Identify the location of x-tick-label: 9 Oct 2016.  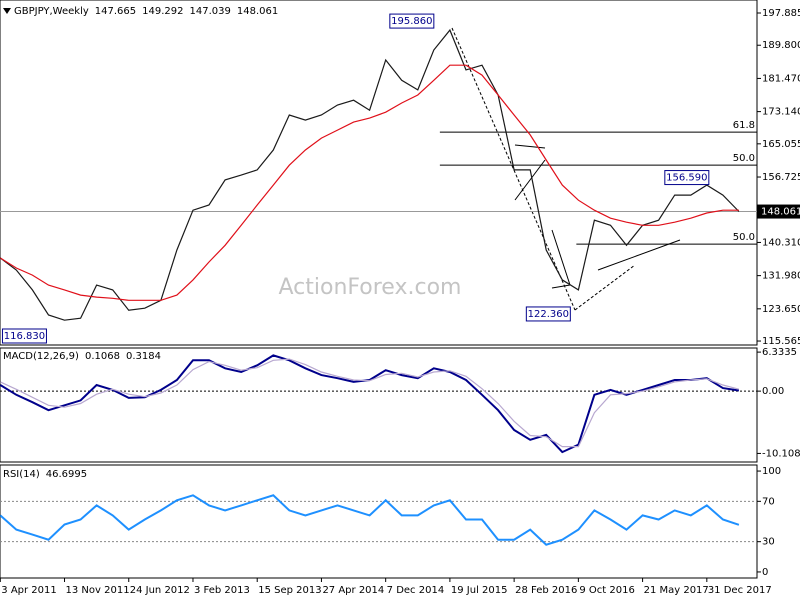
(606, 590).